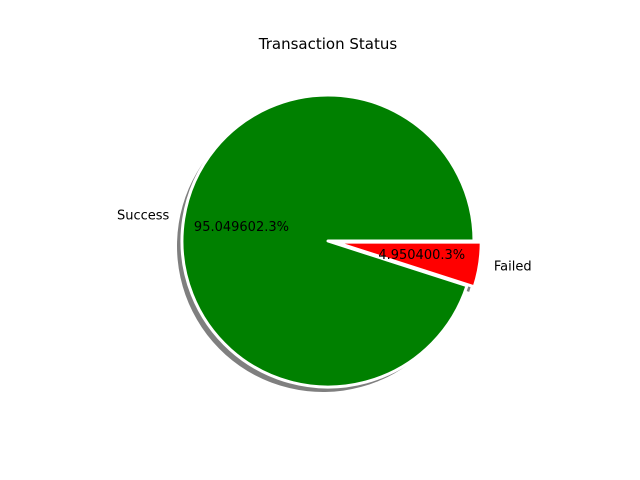  Describe the element at coordinates (408, 264) in the screenshot. I see `slice-failed` at that location.